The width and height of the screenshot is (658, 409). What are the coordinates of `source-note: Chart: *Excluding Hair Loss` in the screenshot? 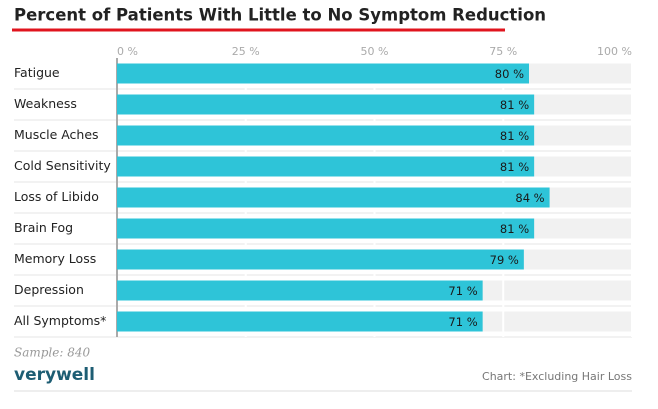 It's located at (557, 376).